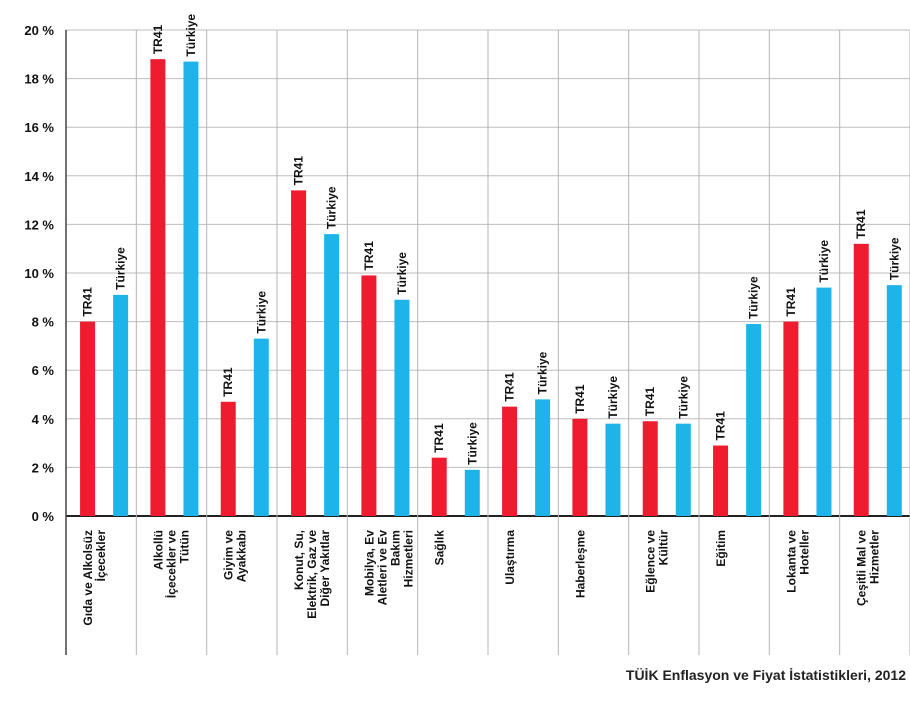 This screenshot has height=702, width=910. Describe the element at coordinates (510, 557) in the screenshot. I see `category-label: Ulaştırma` at that location.